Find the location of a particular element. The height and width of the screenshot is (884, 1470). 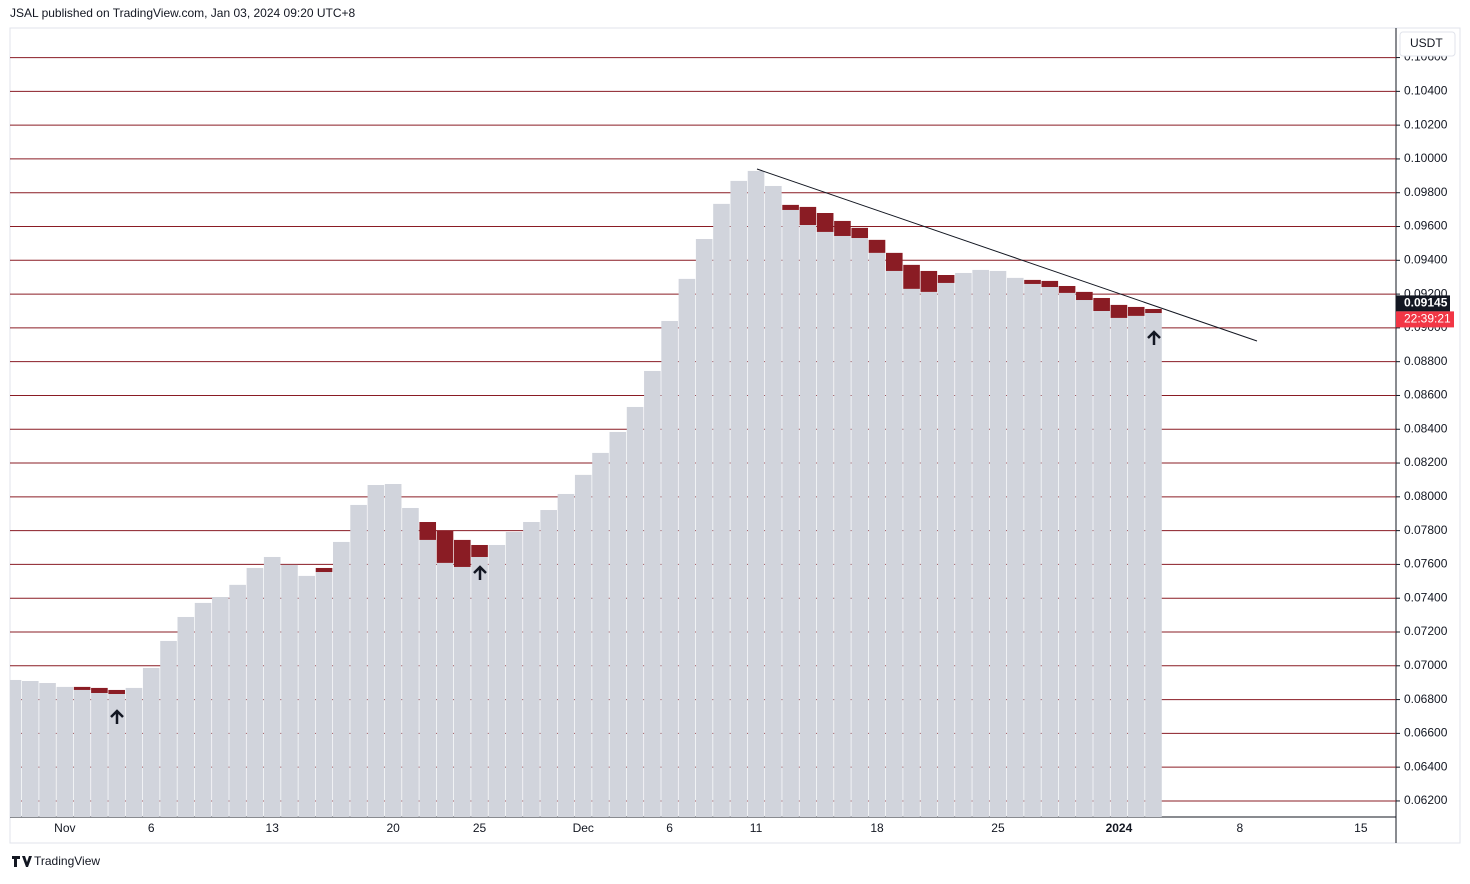

logo is located at coordinates (22, 861).